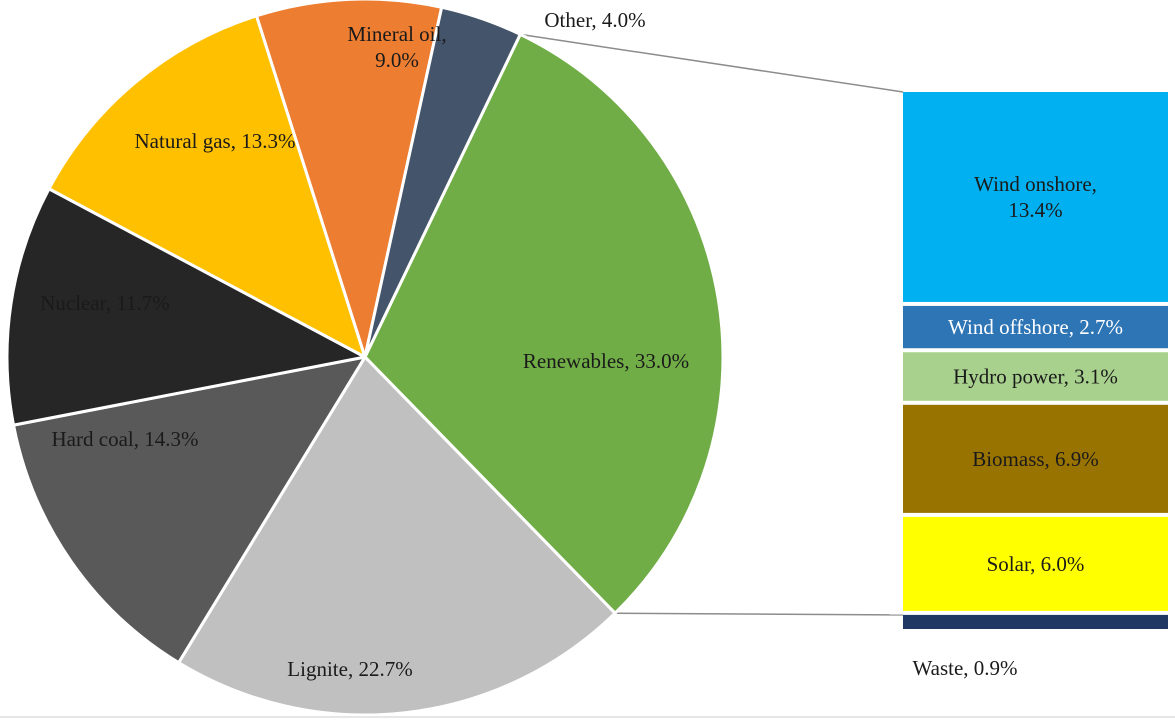 The width and height of the screenshot is (1175, 720). I want to click on slice-mineral-oil, so click(349, 179).